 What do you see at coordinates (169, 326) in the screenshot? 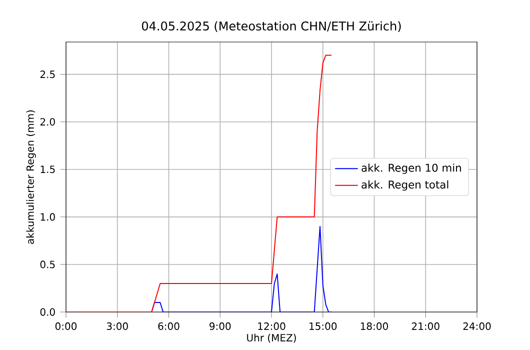
I see `x-tick-label: 6:00` at bounding box center [169, 326].